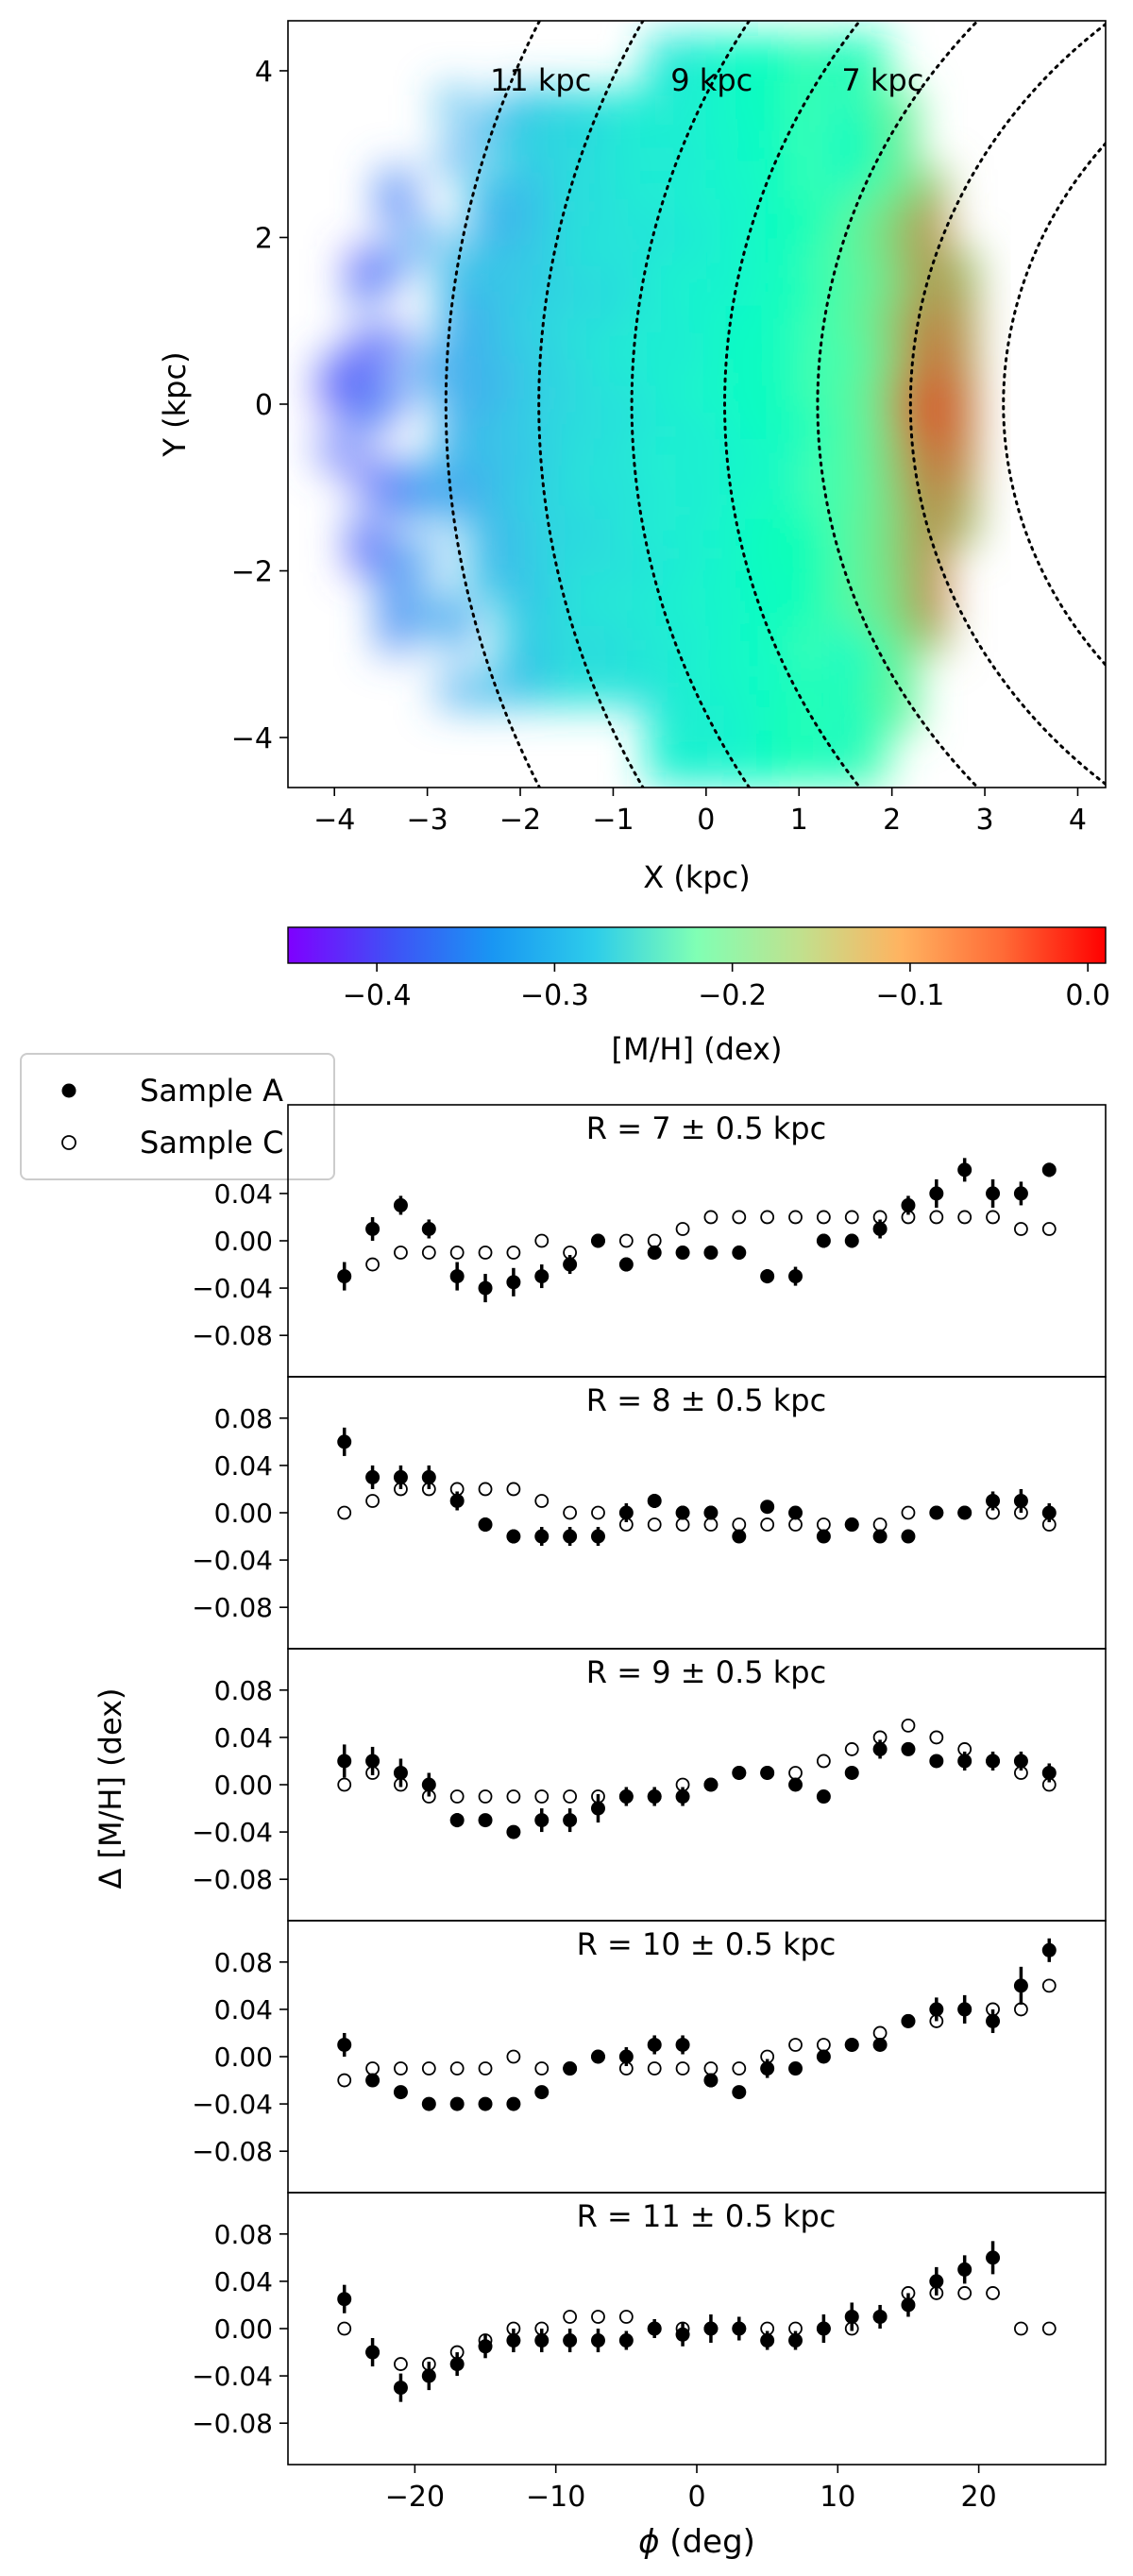 Image resolution: width=1133 pixels, height=2576 pixels. Describe the element at coordinates (540, 80) in the screenshot. I see `radius-label-11-kpc: 11 kpc` at that location.